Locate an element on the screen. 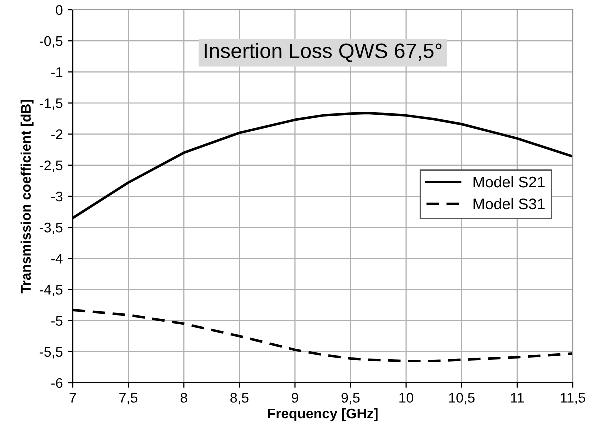 The width and height of the screenshot is (597, 435). x-axis-title: Frequency [GHz] is located at coordinates (323, 415).